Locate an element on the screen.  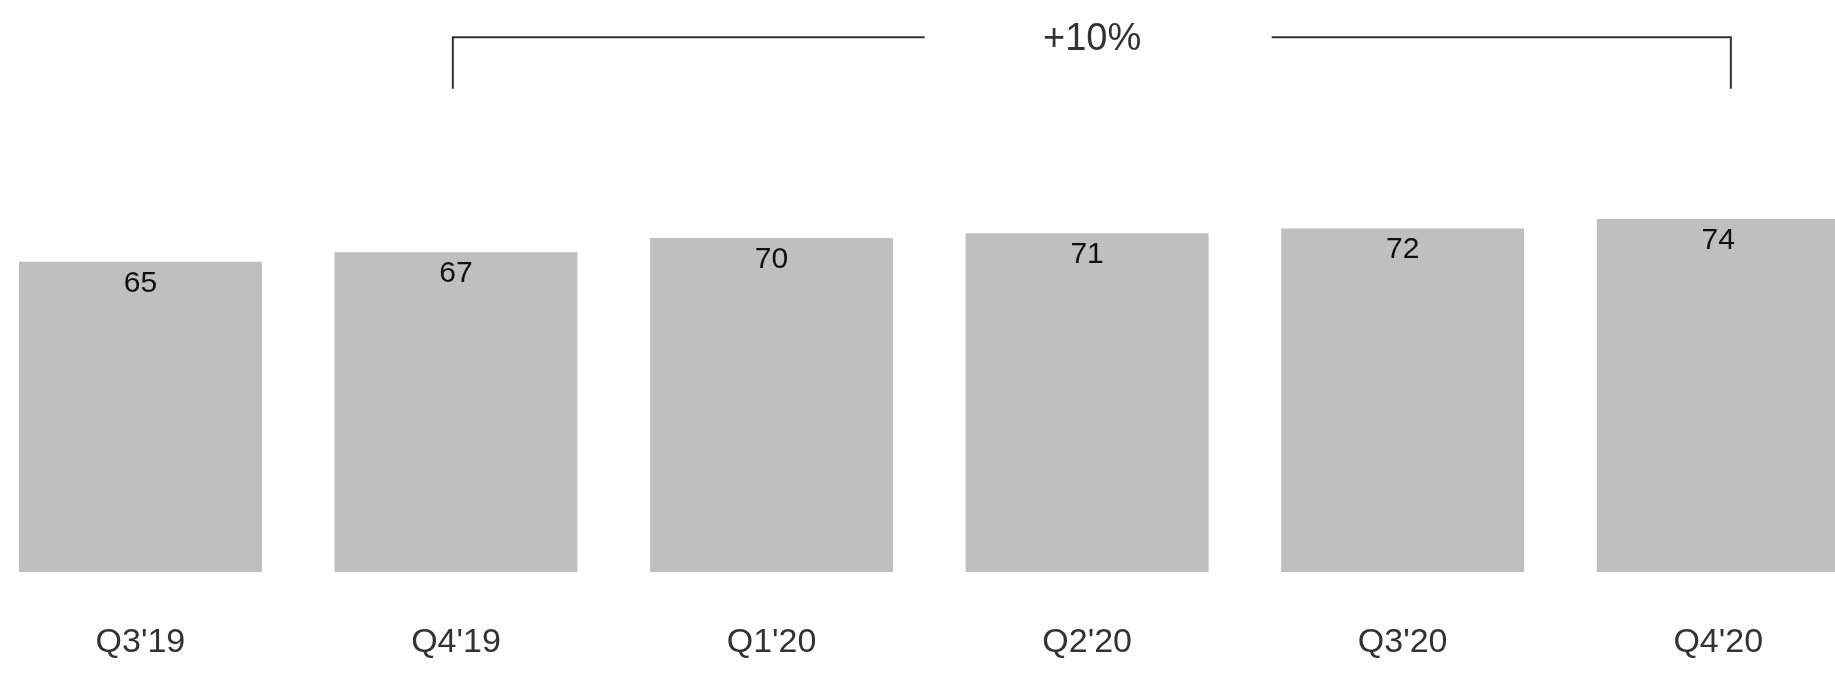
data-label: 65 is located at coordinates (140, 281).